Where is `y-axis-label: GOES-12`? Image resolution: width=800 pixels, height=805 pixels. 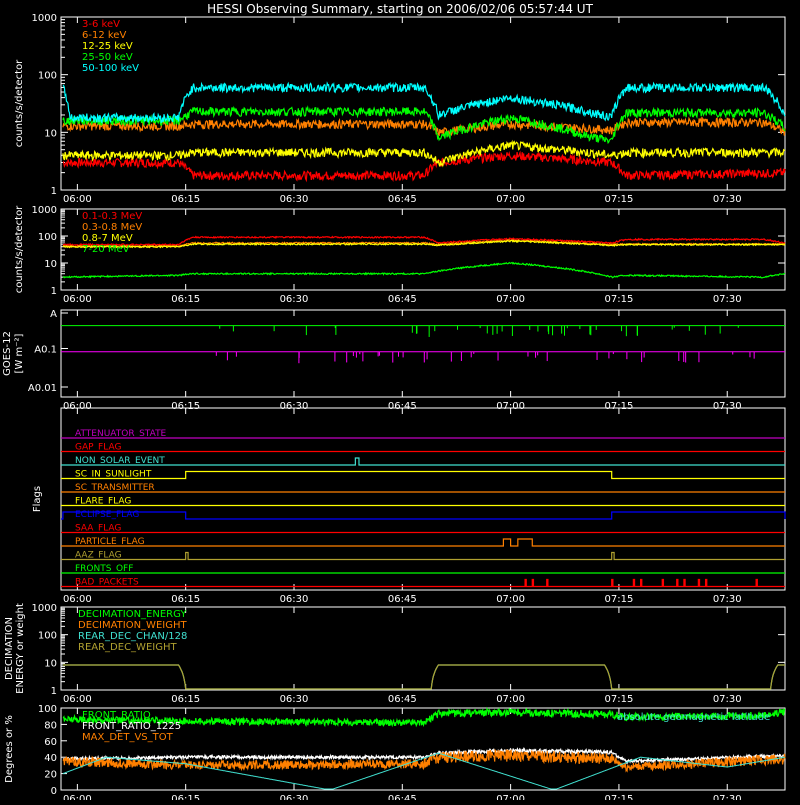 y-axis-label: GOES-12 is located at coordinates (7, 353).